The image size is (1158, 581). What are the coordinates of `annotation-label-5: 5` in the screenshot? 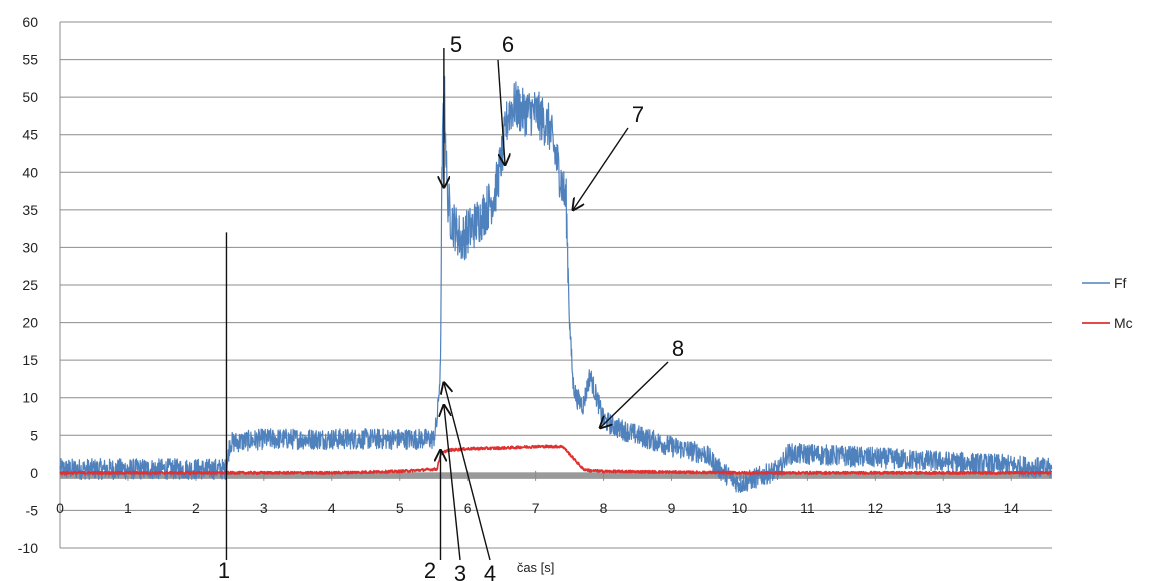 It's located at (456, 44).